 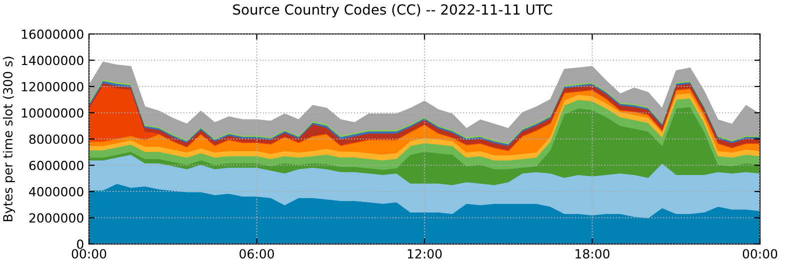 I want to click on y-tick-label: 4000000, so click(x=56, y=191).